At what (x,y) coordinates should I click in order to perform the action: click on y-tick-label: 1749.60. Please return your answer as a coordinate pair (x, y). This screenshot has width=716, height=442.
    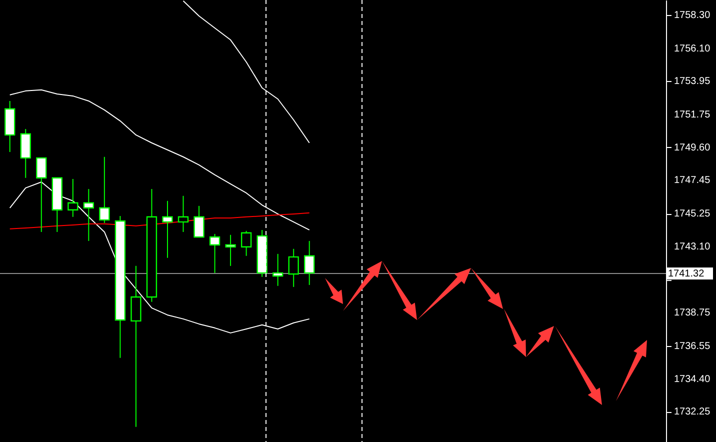
    Looking at the image, I should click on (692, 148).